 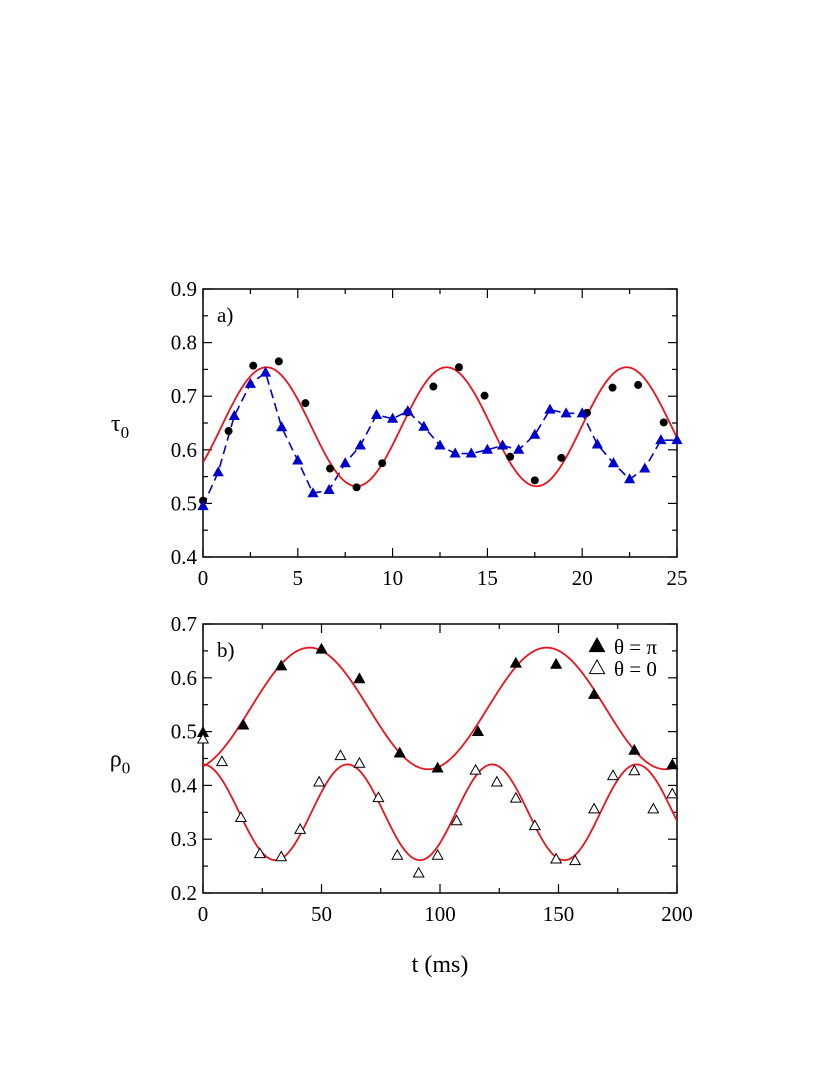 I want to click on y-axis-label: τ0, so click(x=120, y=426).